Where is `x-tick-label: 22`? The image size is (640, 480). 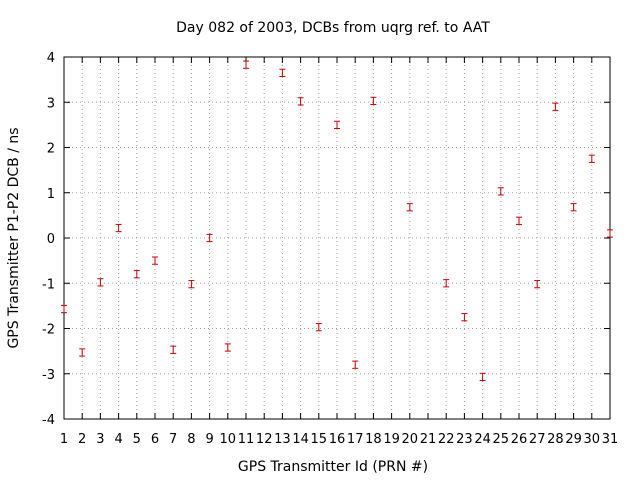
x-tick-label: 22 is located at coordinates (446, 439).